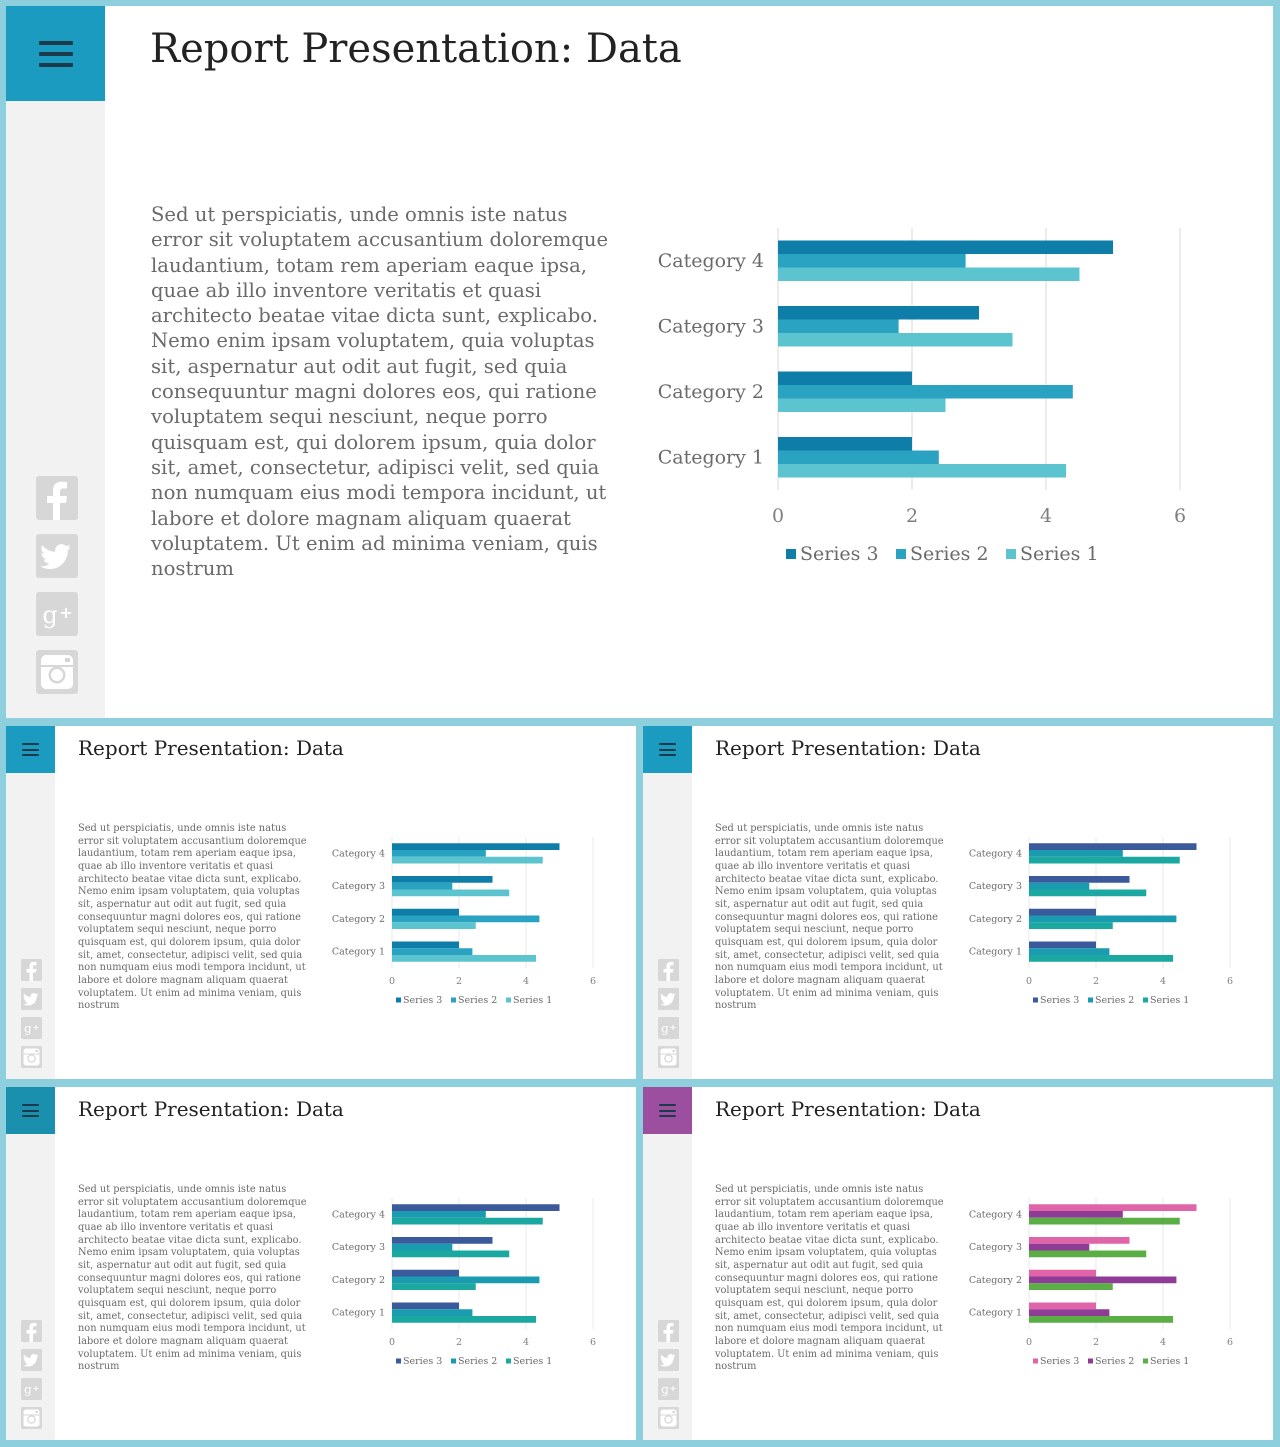 The width and height of the screenshot is (1280, 1447). Describe the element at coordinates (668, 1374) in the screenshot. I see `social-links: g +` at that location.